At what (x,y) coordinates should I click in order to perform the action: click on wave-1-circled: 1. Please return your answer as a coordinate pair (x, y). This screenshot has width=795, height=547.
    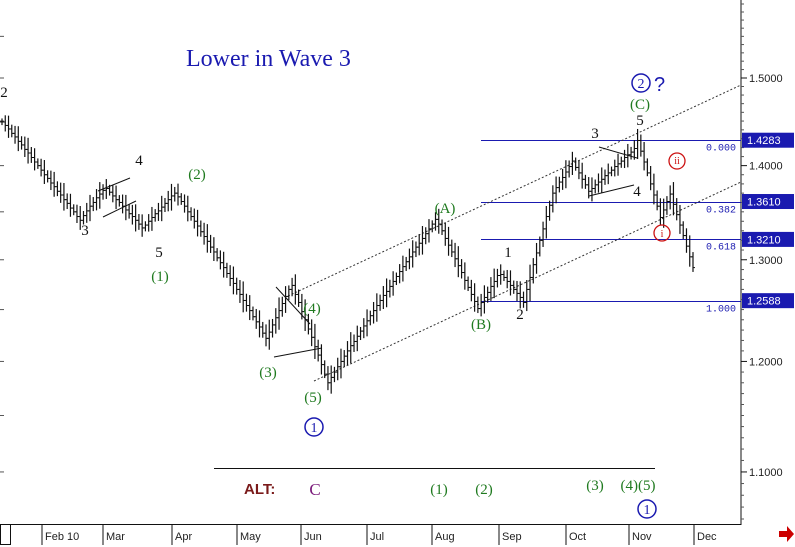
    Looking at the image, I should click on (314, 428).